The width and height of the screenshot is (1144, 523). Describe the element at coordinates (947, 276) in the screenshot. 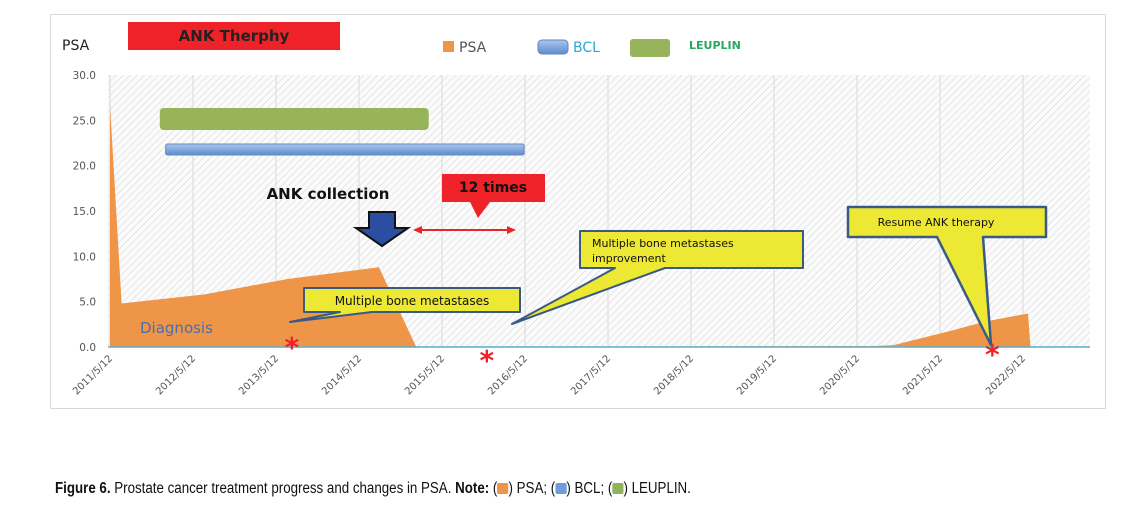

I see `callout-resume` at that location.